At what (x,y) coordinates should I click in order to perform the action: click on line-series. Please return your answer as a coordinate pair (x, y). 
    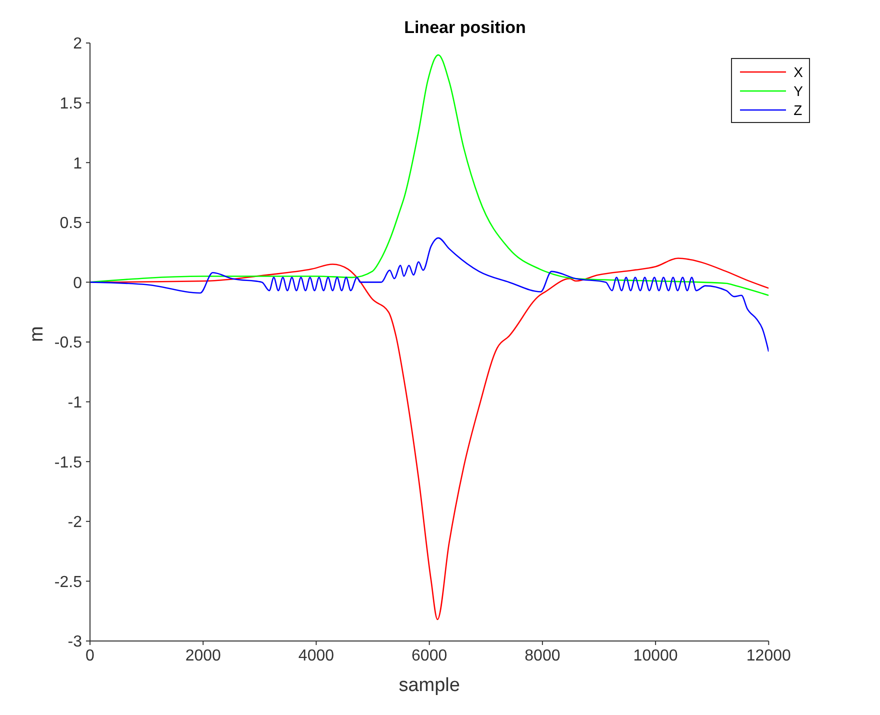
    Looking at the image, I should click on (429, 294).